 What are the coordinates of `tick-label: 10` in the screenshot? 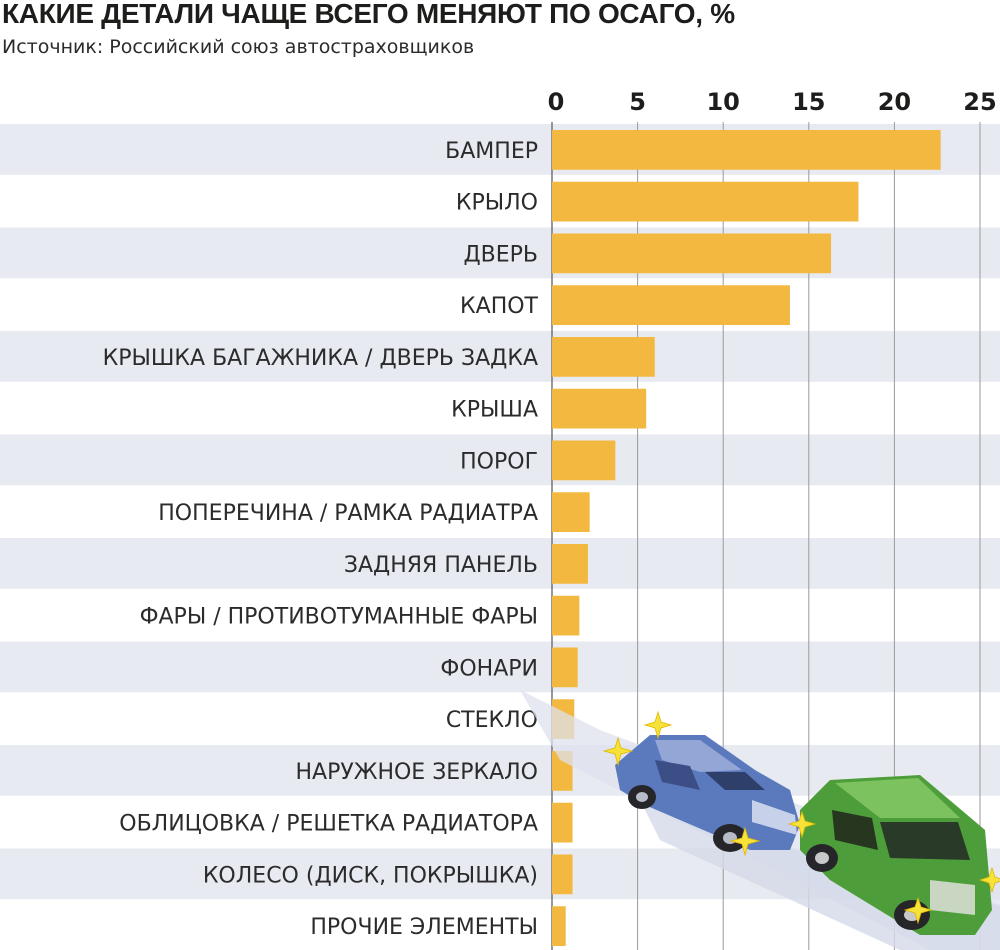 It's located at (722, 102).